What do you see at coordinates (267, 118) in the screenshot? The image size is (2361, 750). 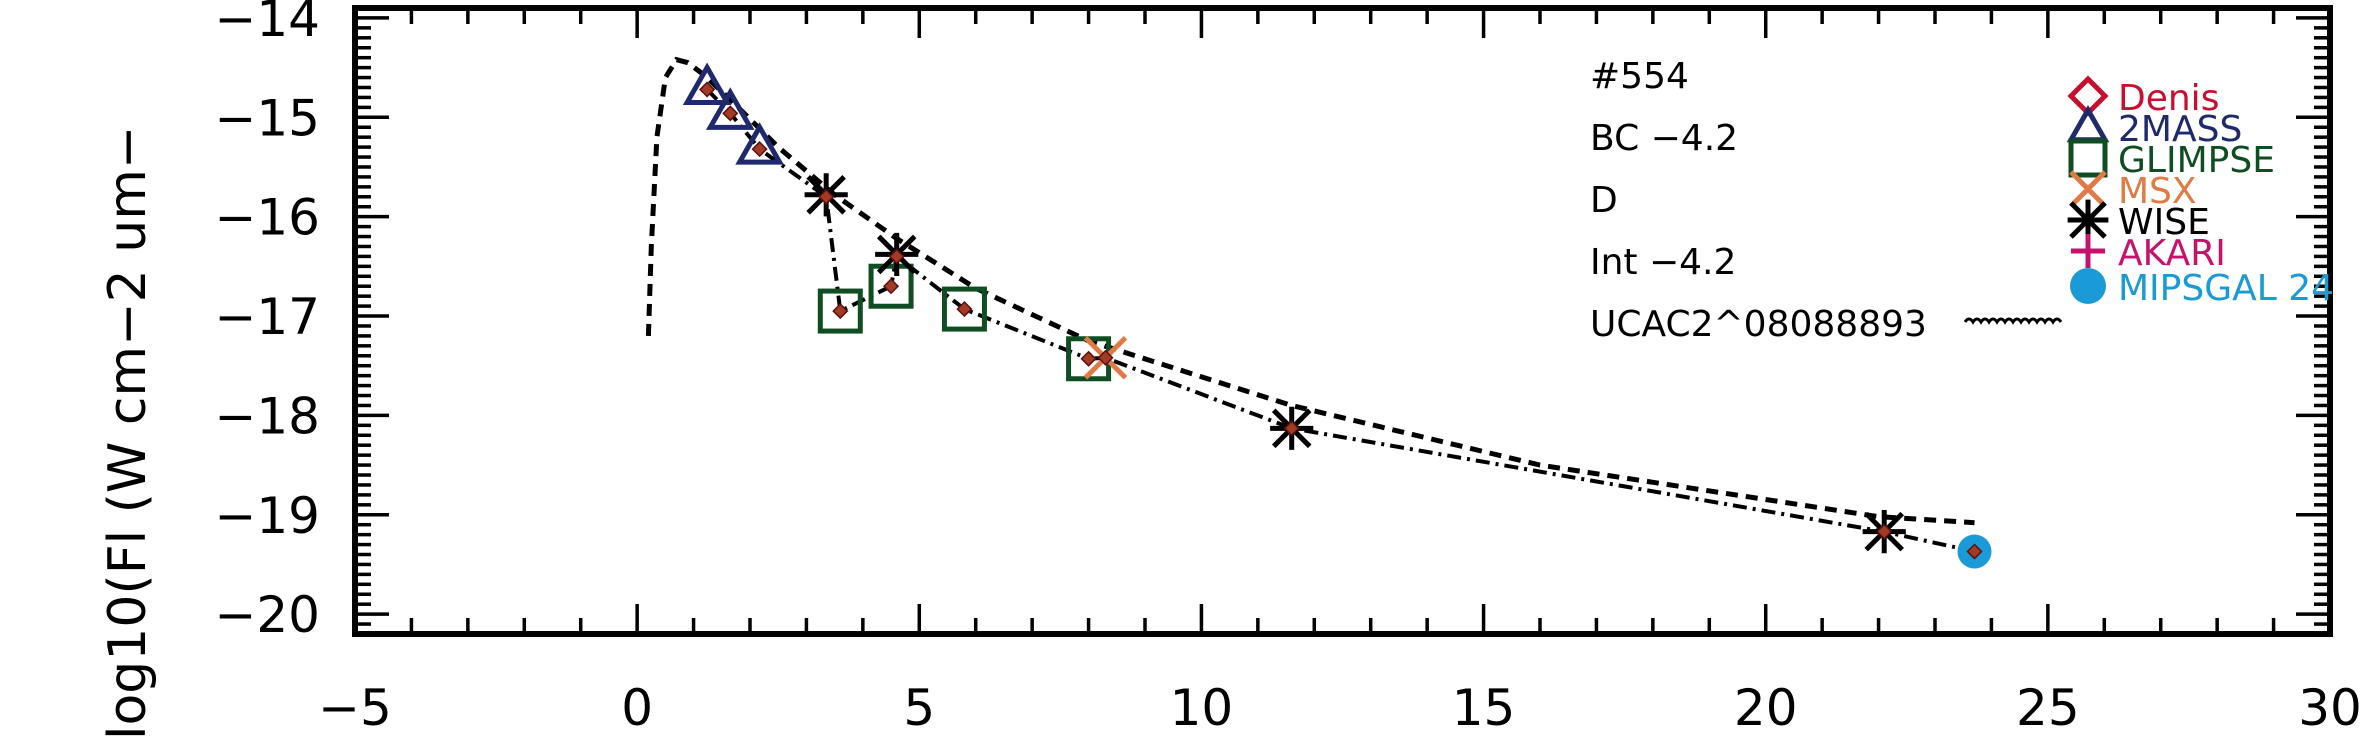 I see `y-tick-label: −15` at bounding box center [267, 118].